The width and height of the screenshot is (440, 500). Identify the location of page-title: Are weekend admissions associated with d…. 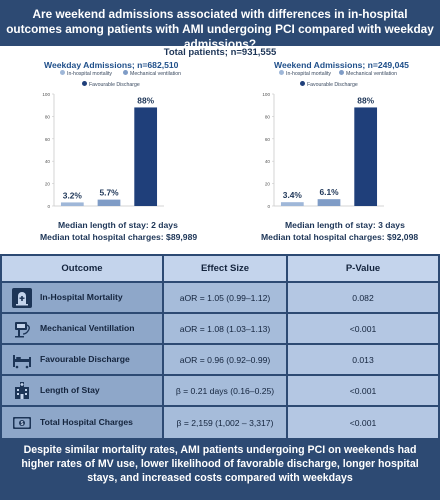
(220, 25).